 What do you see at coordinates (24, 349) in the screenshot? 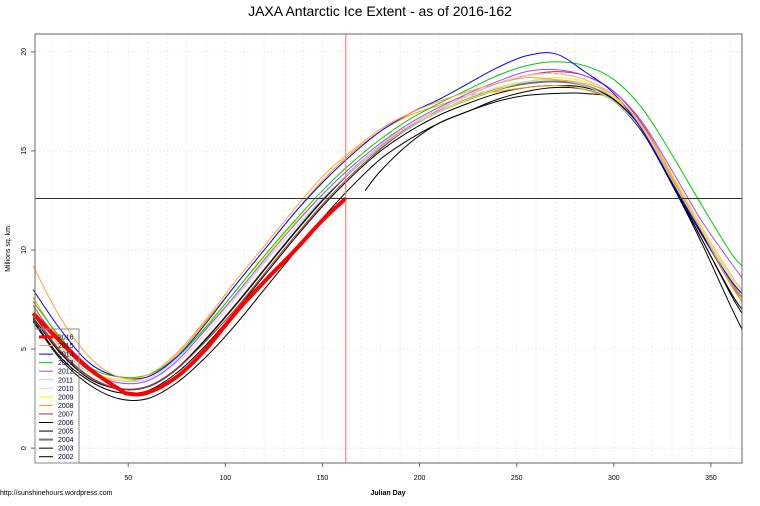
I see `y-tick-label: 5` at bounding box center [24, 349].